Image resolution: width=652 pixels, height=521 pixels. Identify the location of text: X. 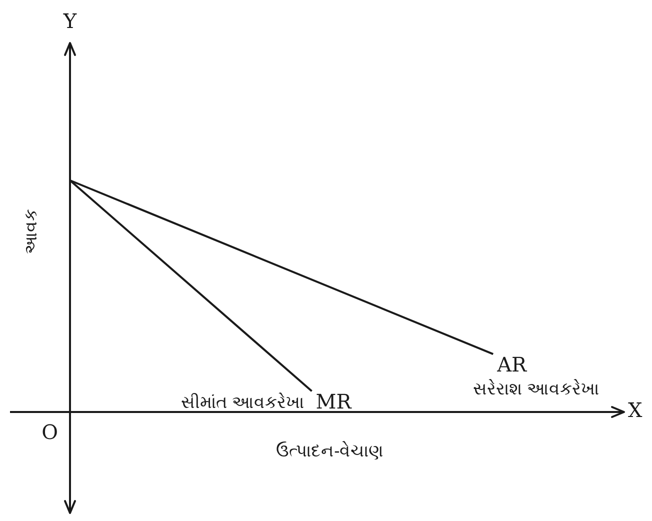
(635, 410).